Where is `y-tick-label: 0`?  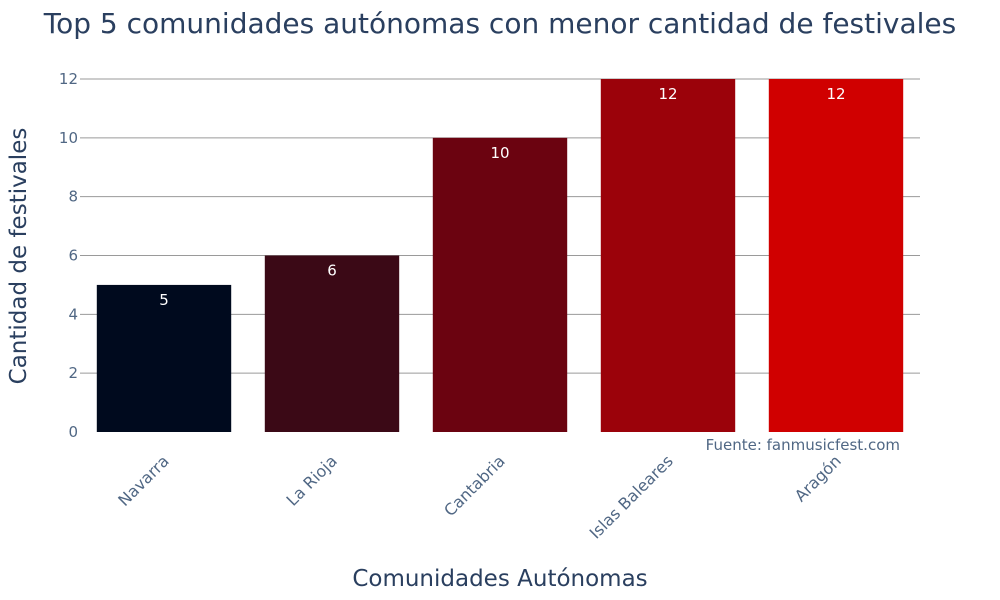
y-tick-label: 0 is located at coordinates (73, 432).